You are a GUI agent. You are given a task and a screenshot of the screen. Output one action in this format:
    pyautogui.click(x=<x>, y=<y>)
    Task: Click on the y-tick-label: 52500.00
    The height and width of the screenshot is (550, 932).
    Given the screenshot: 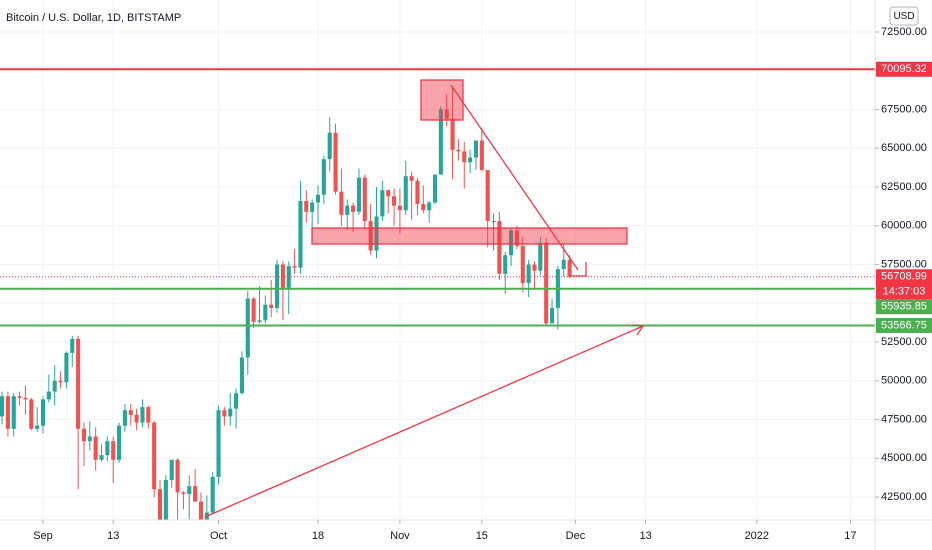 What is the action you would take?
    pyautogui.click(x=904, y=342)
    